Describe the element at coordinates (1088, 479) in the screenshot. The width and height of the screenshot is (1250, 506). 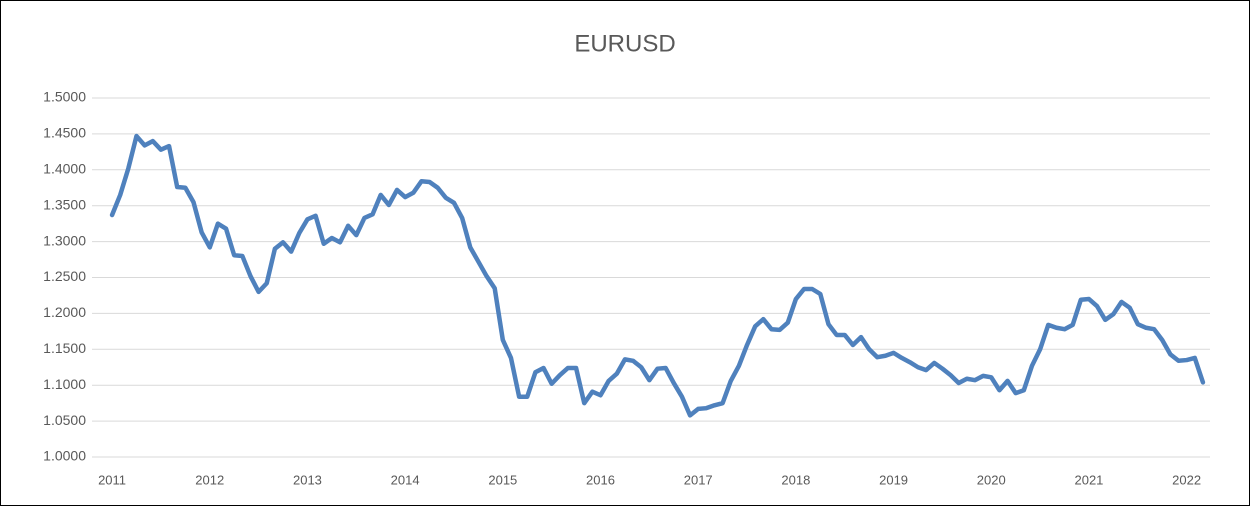
I see `x-tick-label: 2021` at that location.